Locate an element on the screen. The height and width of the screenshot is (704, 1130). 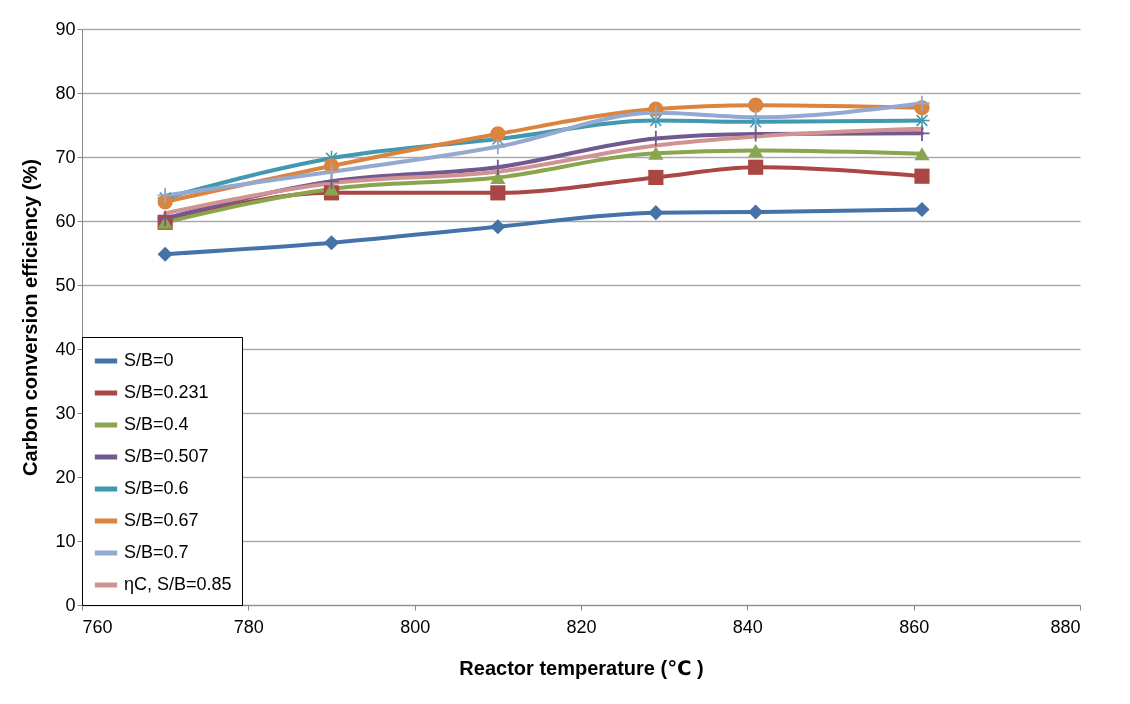
y-tick-label: 0 is located at coordinates (70, 604).